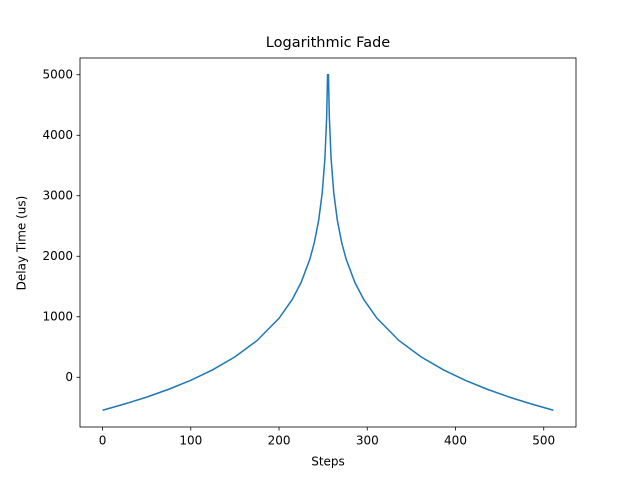  Describe the element at coordinates (57, 135) in the screenshot. I see `y-tick-label: 4000` at that location.